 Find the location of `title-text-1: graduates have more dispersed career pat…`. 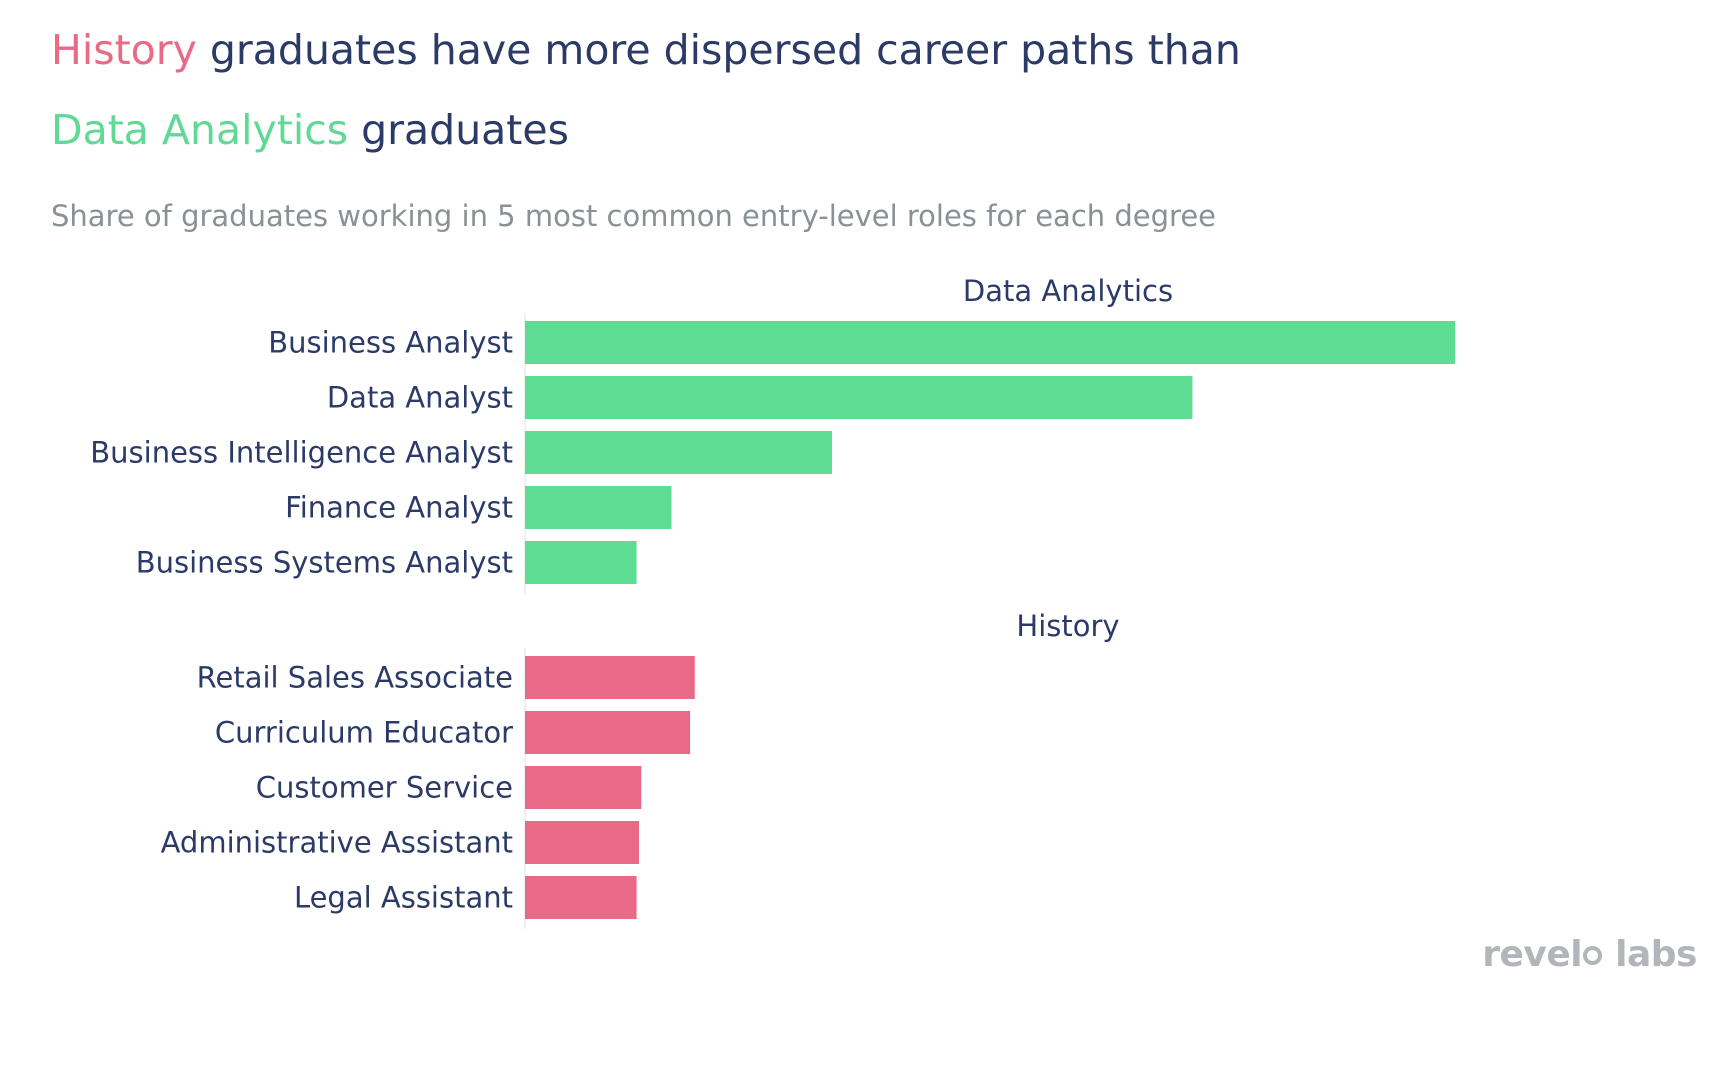

title-text-1: graduates have more dispersed career pat… is located at coordinates (718, 50).